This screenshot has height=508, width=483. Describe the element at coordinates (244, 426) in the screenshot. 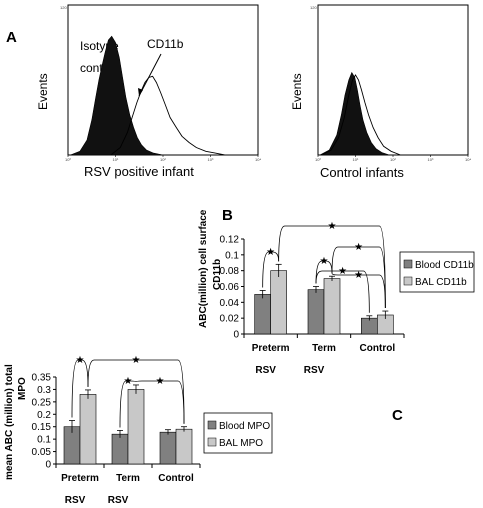

I see `legend-label: Blood MPO` at that location.